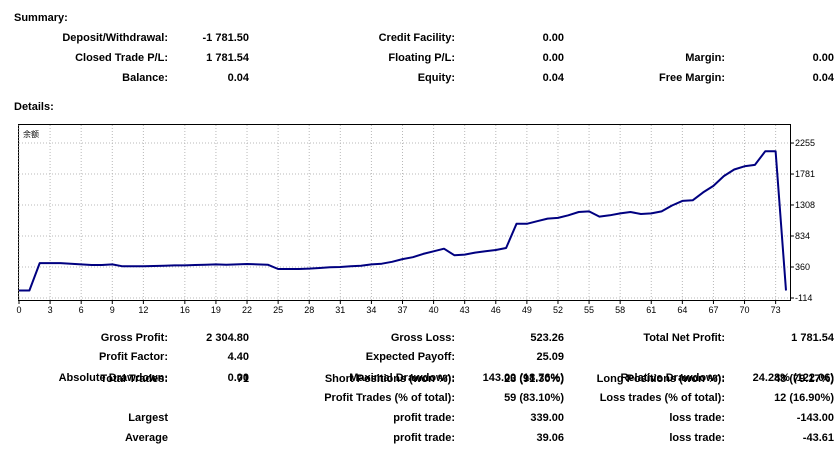 Image resolution: width=840 pixels, height=474 pixels. What do you see at coordinates (389, 398) in the screenshot?
I see `profit-trades-label: Profit Trades (% of total):` at bounding box center [389, 398].